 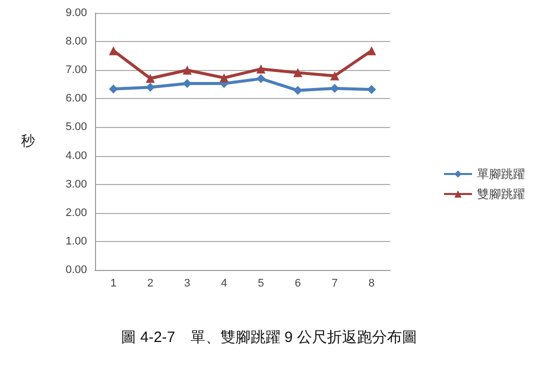 I want to click on legend-label: 雙腳跳躍, so click(x=501, y=194).